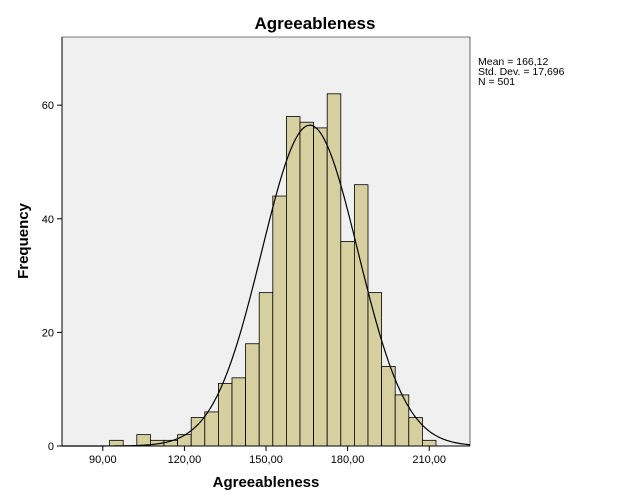 The height and width of the screenshot is (504, 629). Describe the element at coordinates (48, 106) in the screenshot. I see `y-tick-label: 60` at that location.